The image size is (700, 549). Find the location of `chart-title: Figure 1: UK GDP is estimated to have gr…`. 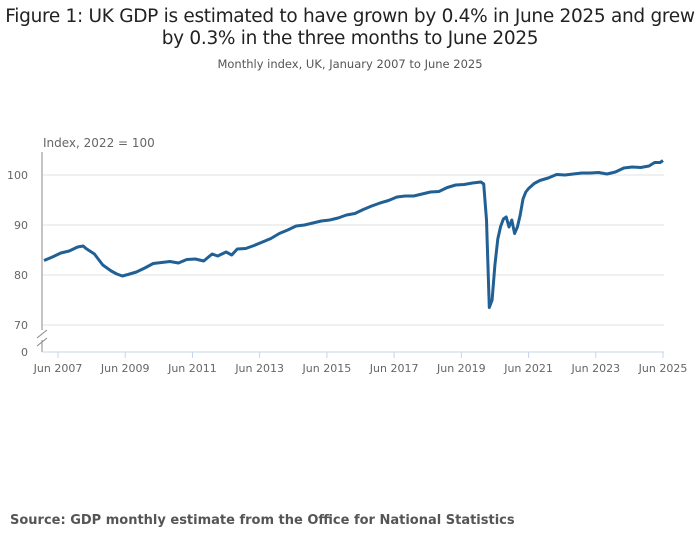

chart-title: Figure 1: UK GDP is estimated to have gr… is located at coordinates (350, 27).